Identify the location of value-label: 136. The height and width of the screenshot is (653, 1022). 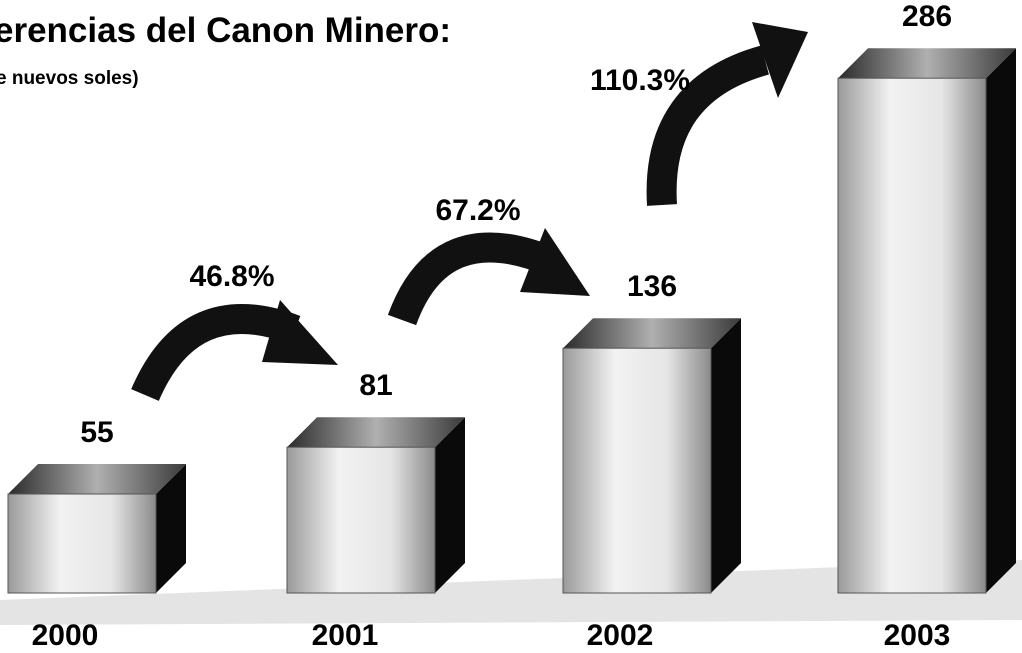
(652, 286).